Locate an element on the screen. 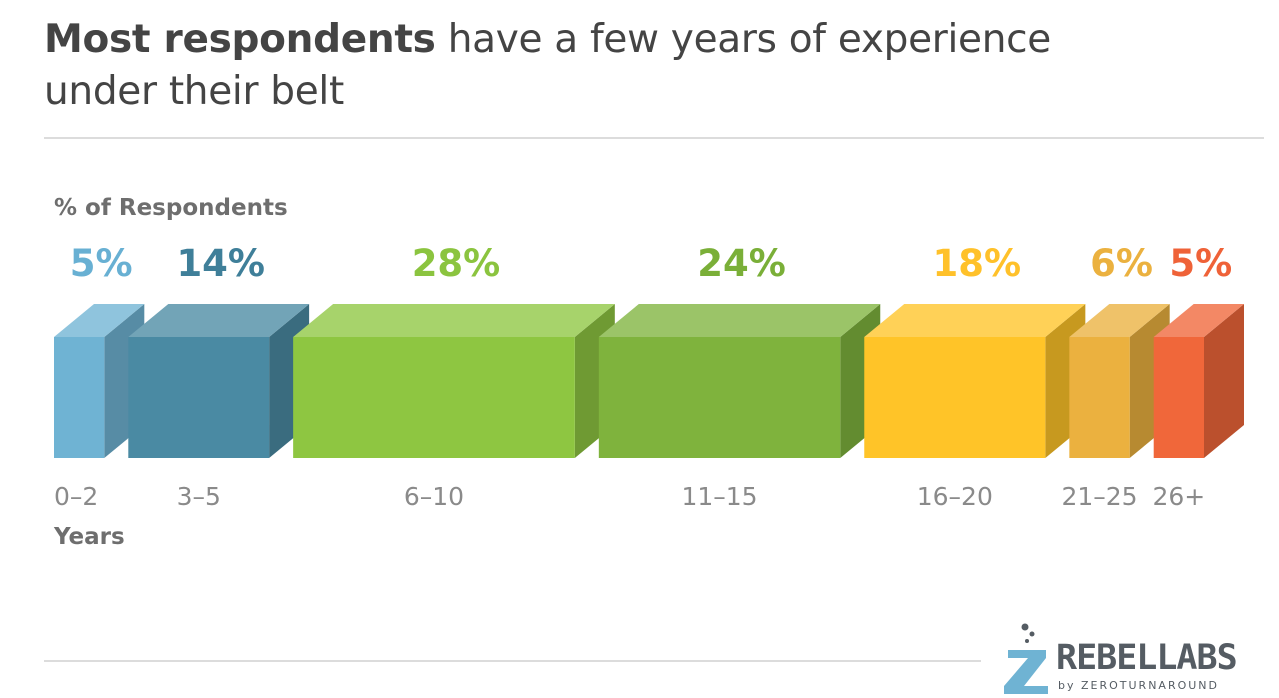  category-label-5: 21–25 is located at coordinates (1099, 496).